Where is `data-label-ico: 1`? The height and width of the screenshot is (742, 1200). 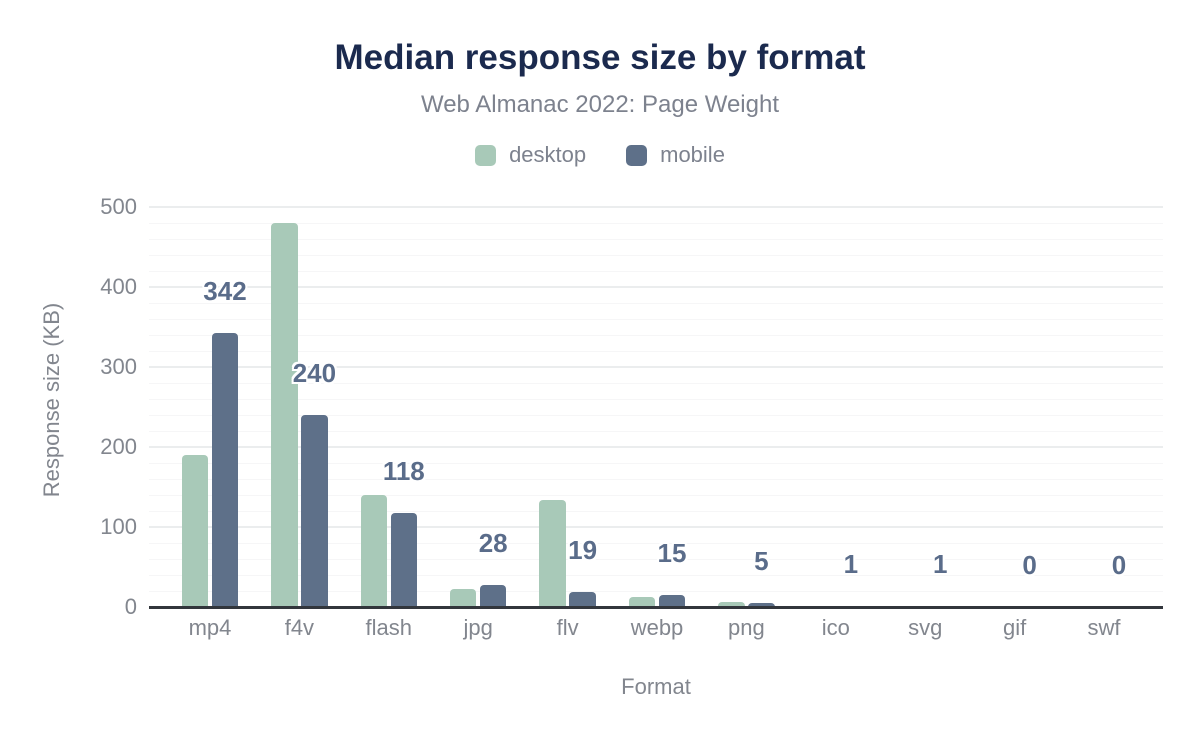 data-label-ico: 1 is located at coordinates (851, 564).